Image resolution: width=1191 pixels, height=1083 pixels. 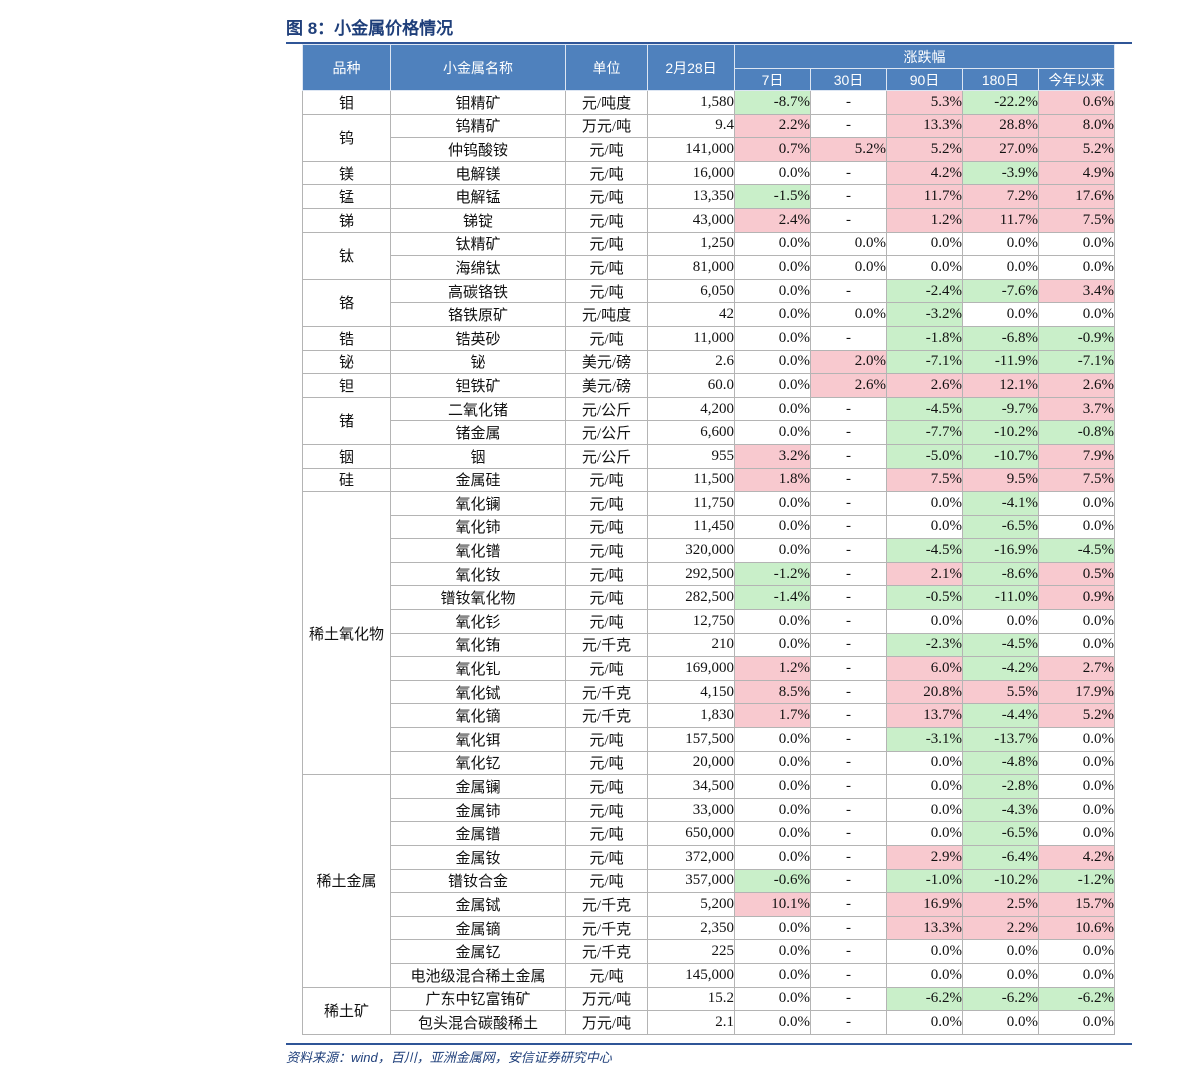 I want to click on header-period-90d: 90日, so click(x=924, y=79).